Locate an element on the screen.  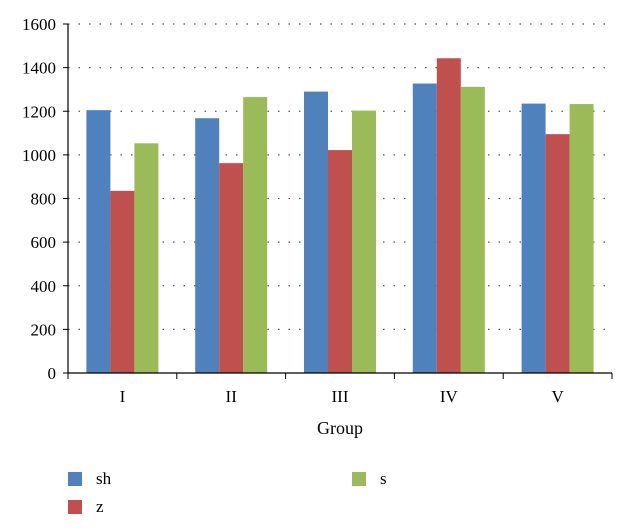
bar-s-II is located at coordinates (255, 235).